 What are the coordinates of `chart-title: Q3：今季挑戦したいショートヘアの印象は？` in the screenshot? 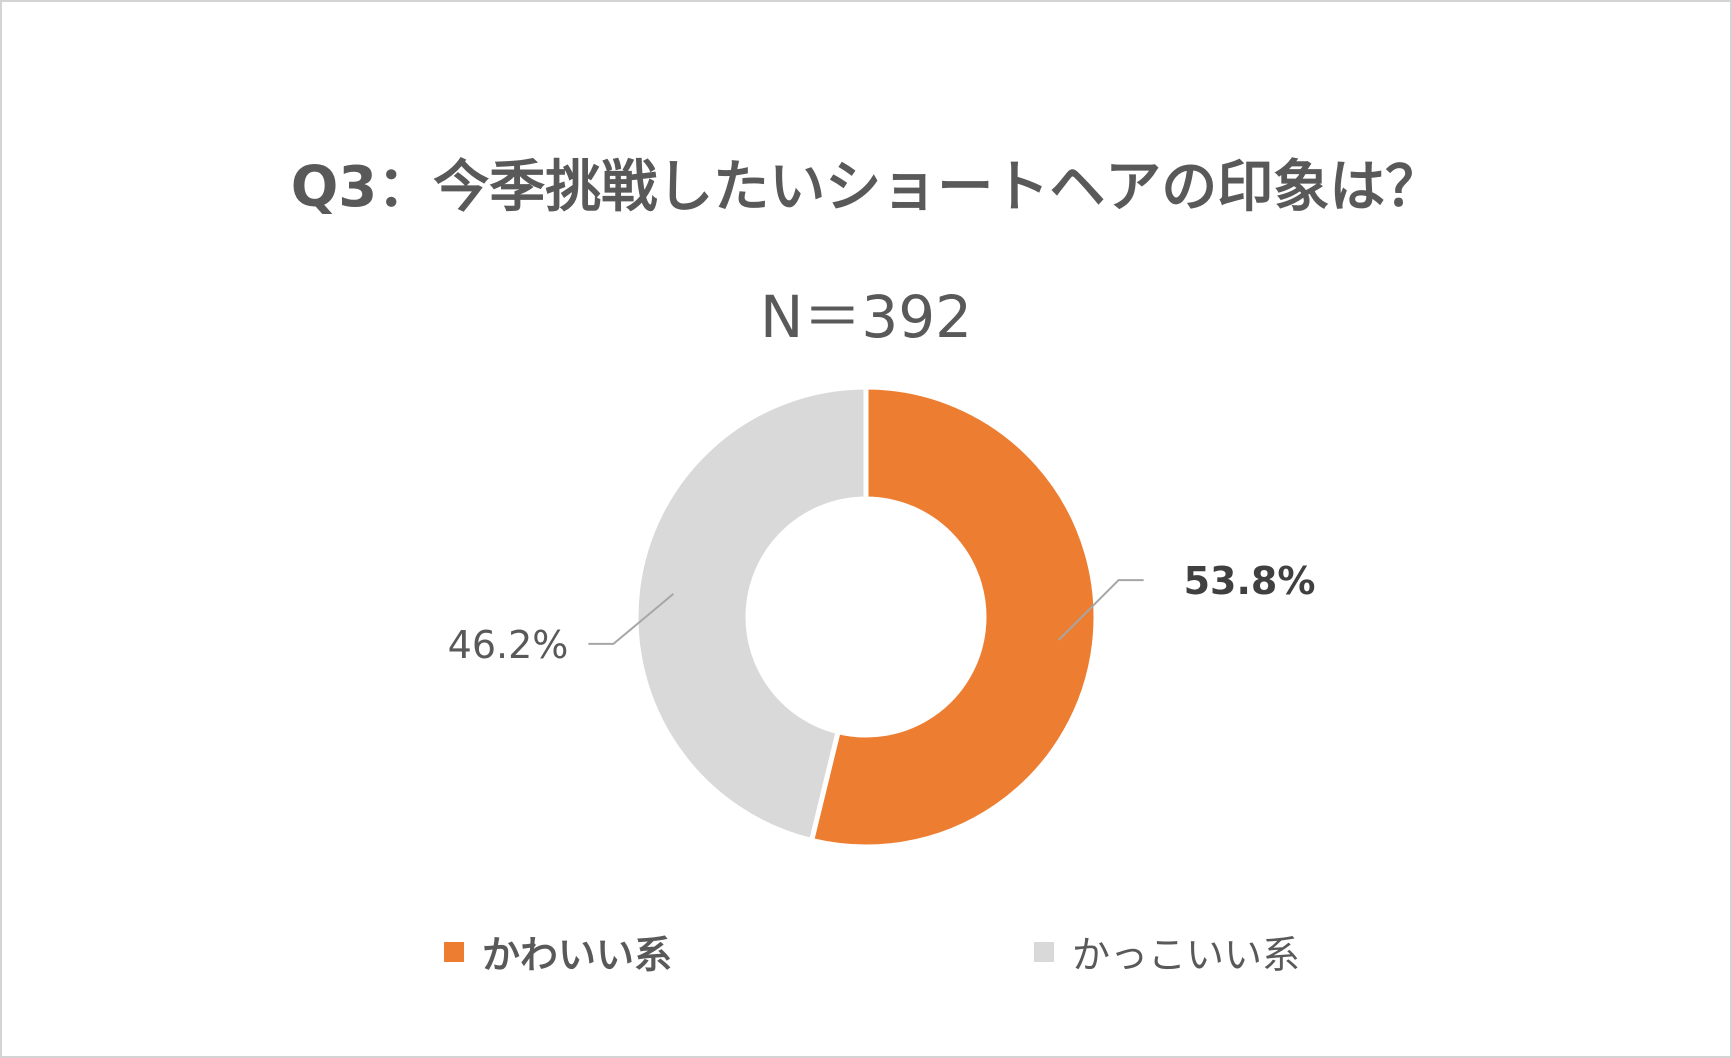 It's located at (866, 187).